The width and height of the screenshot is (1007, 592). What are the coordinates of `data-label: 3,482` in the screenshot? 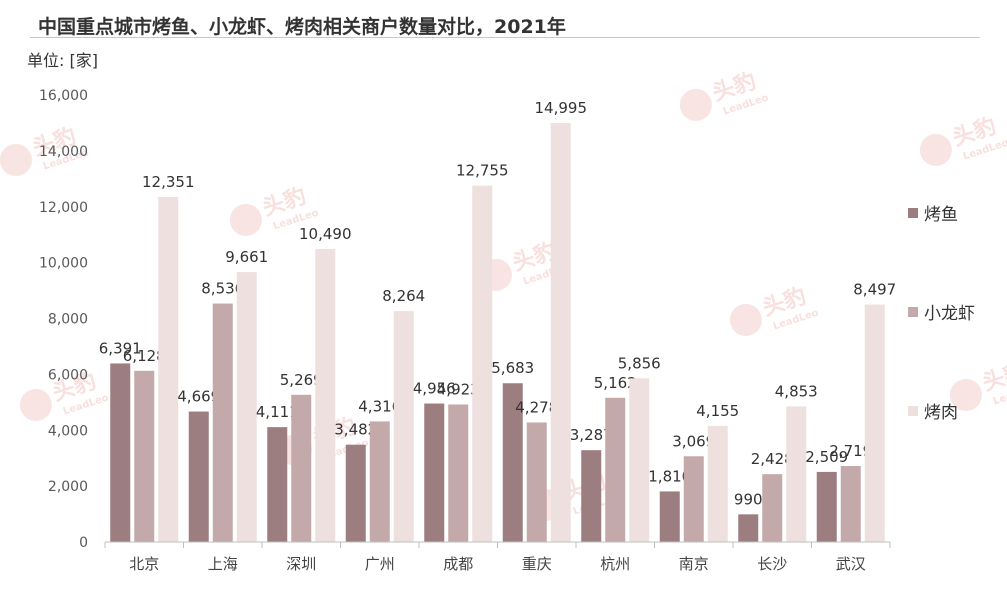 It's located at (355, 430).